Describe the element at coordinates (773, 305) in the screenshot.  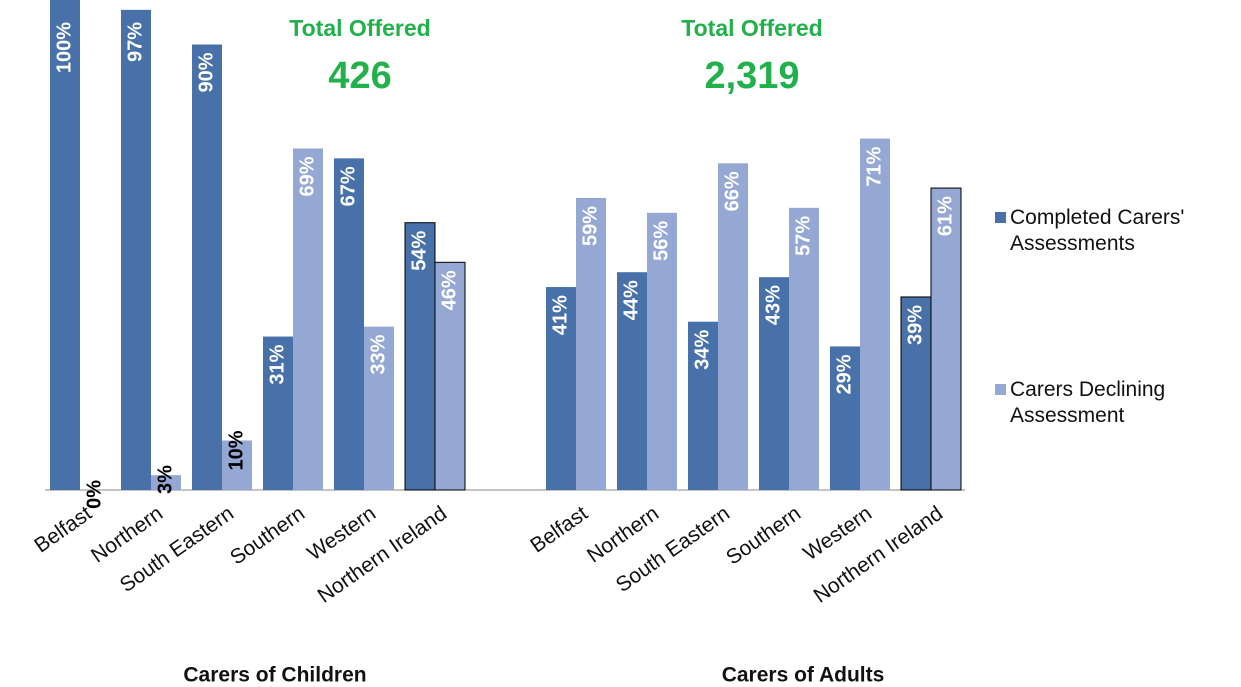
I see `data-label: 43%` at that location.